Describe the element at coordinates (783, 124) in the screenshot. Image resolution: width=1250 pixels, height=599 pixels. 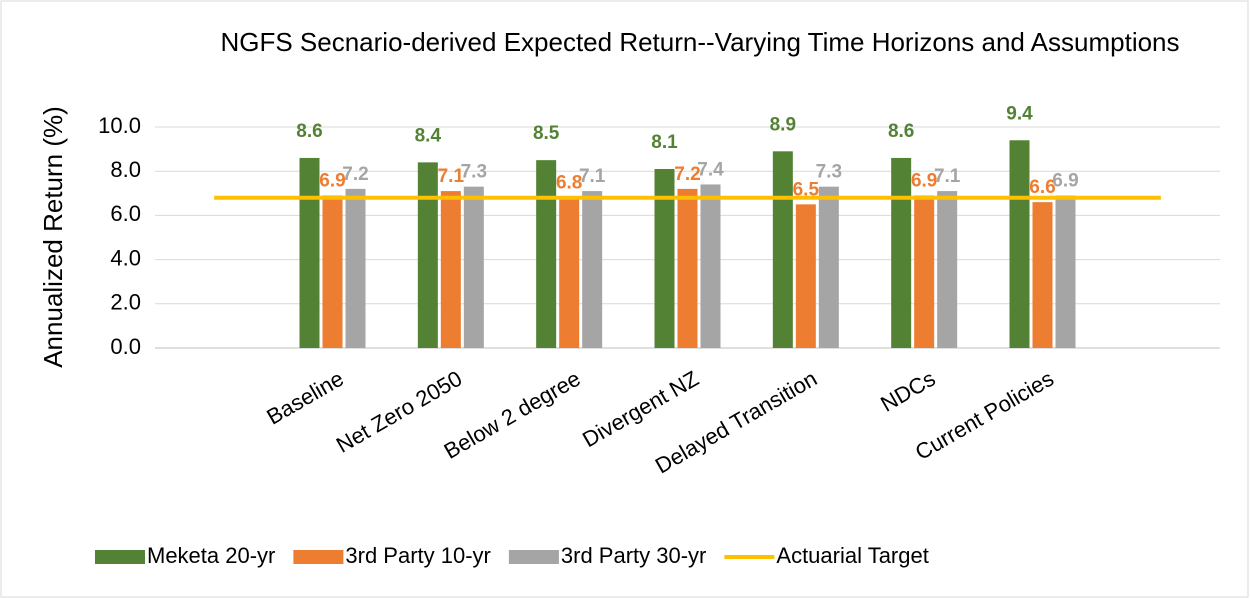
I see `data-label: 8.9` at that location.